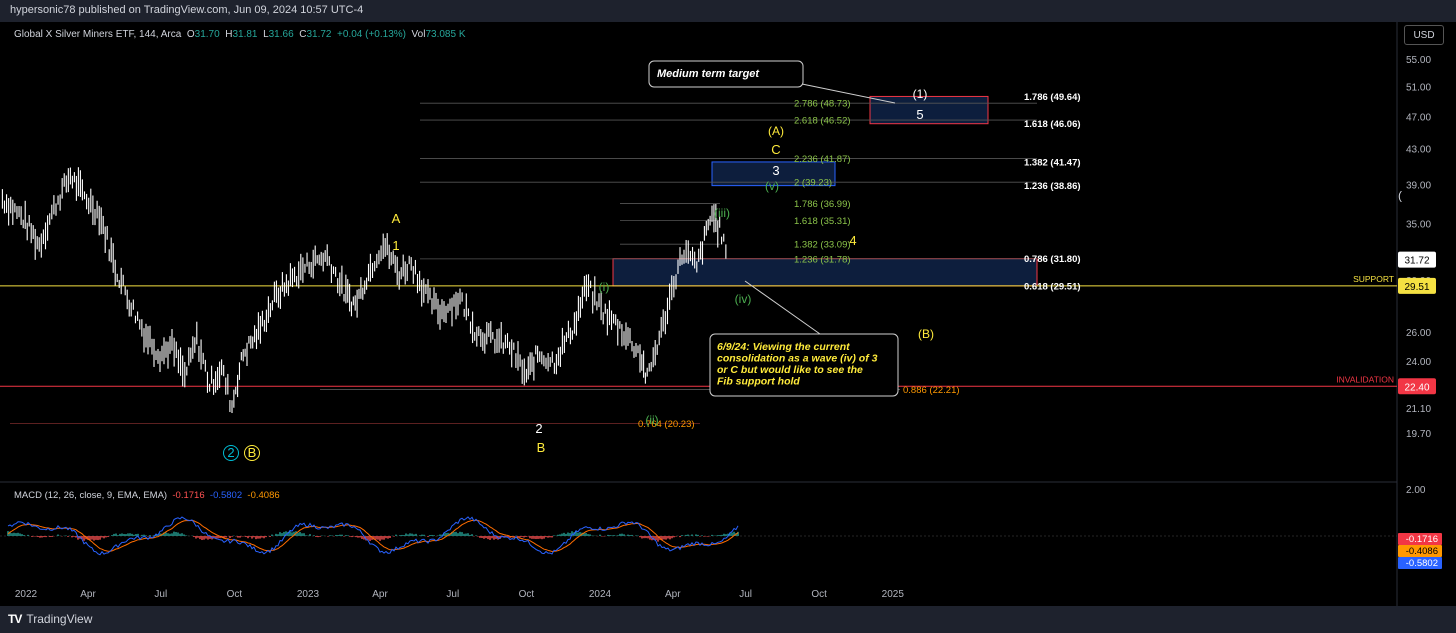 This screenshot has height=633, width=1456. I want to click on macd-value-1: -0.1716, so click(188, 495).